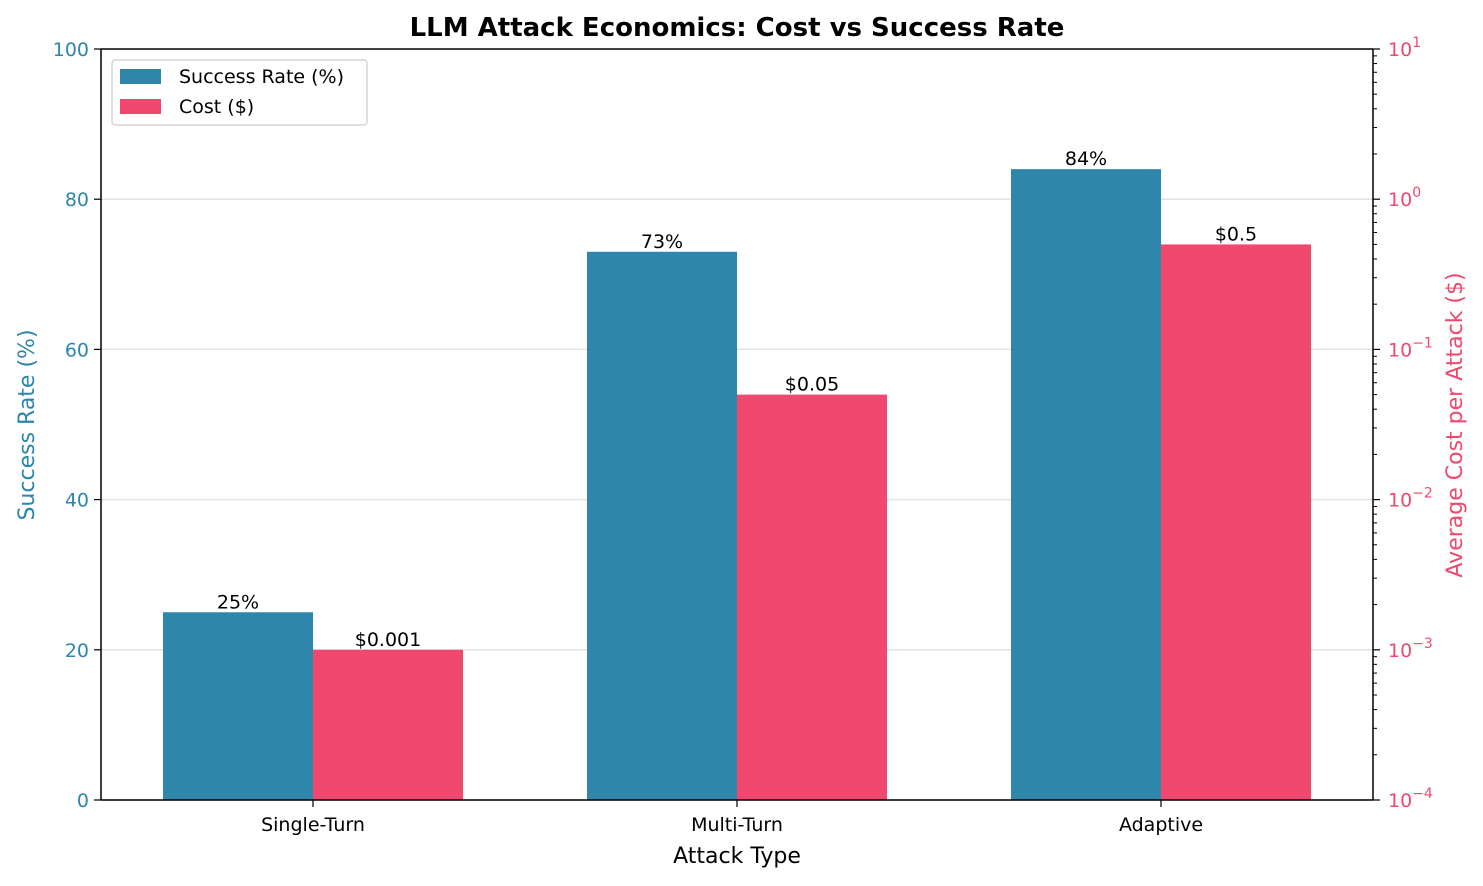  I want to click on y-left-tick-label: 60, so click(77, 350).